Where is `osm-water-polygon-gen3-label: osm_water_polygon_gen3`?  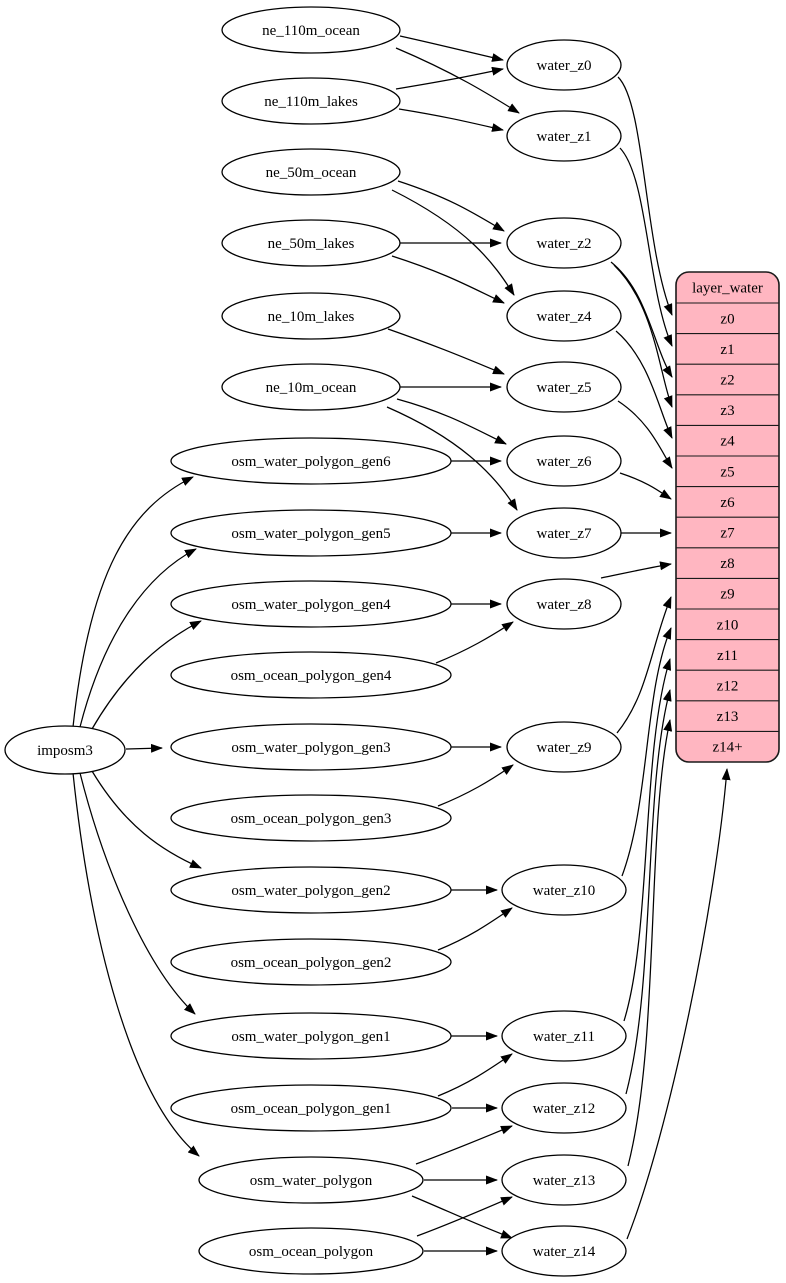
osm-water-polygon-gen3-label: osm_water_polygon_gen3 is located at coordinates (310, 748).